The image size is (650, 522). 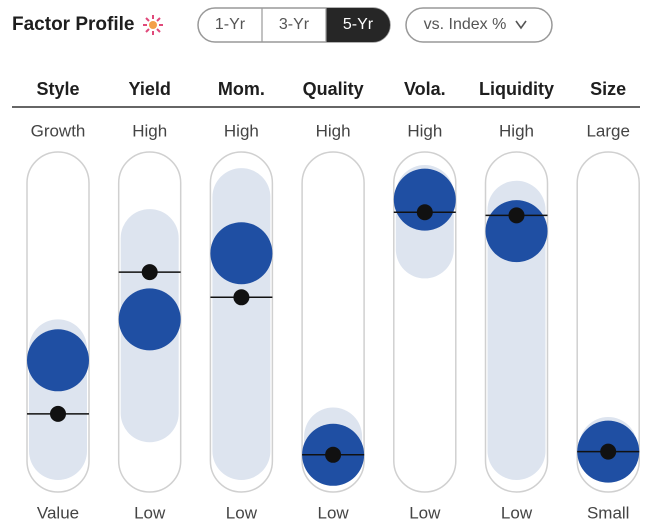 I want to click on factor-name: Yield, so click(x=150, y=89).